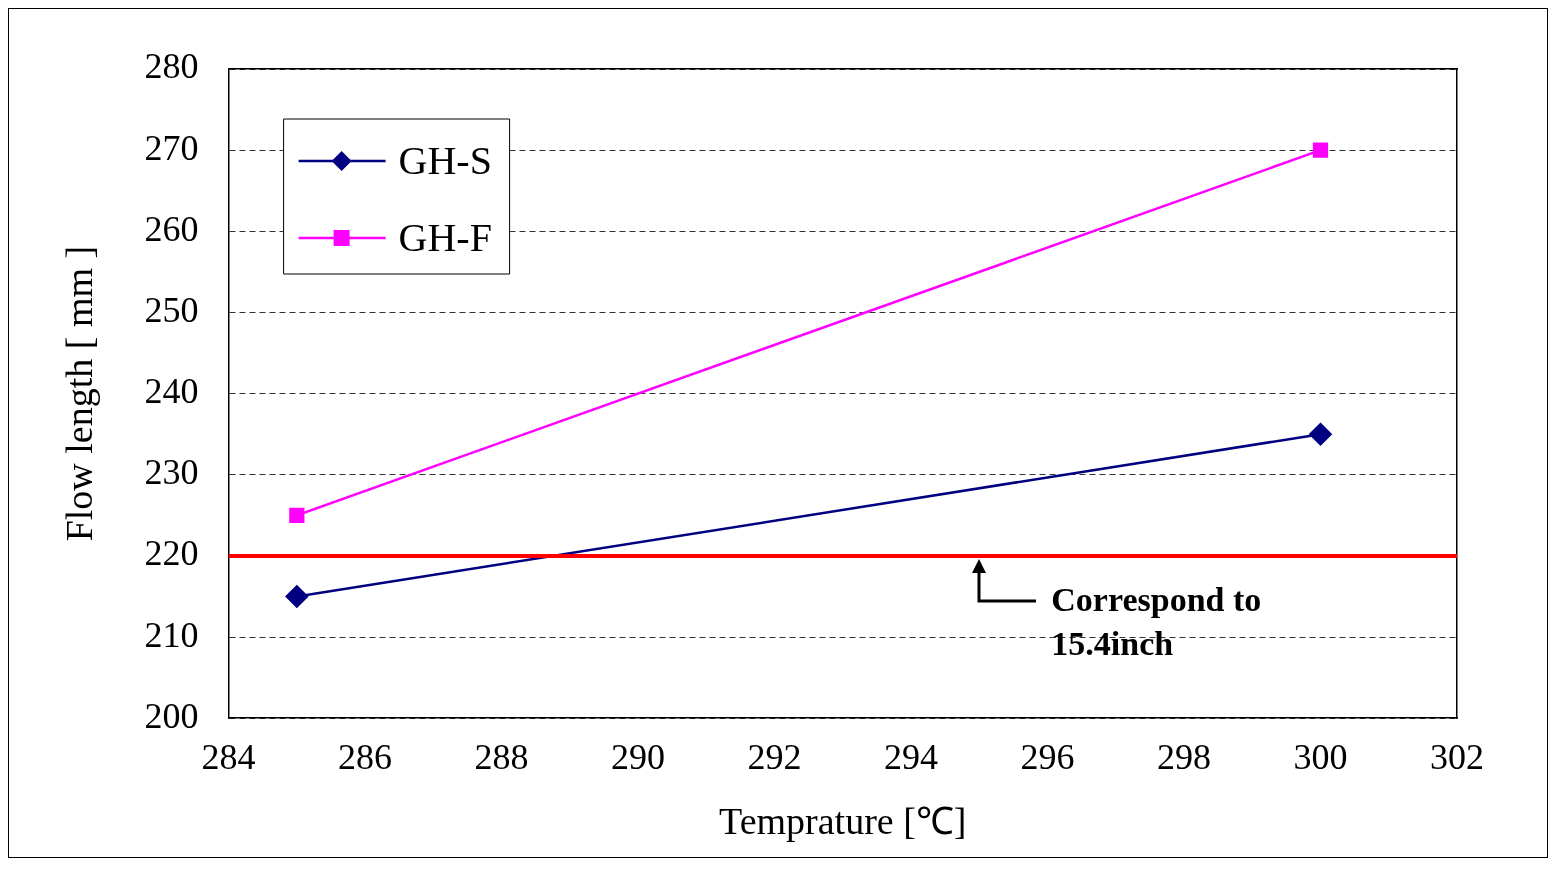  What do you see at coordinates (171, 472) in the screenshot?
I see `y-tick-label: 230` at bounding box center [171, 472].